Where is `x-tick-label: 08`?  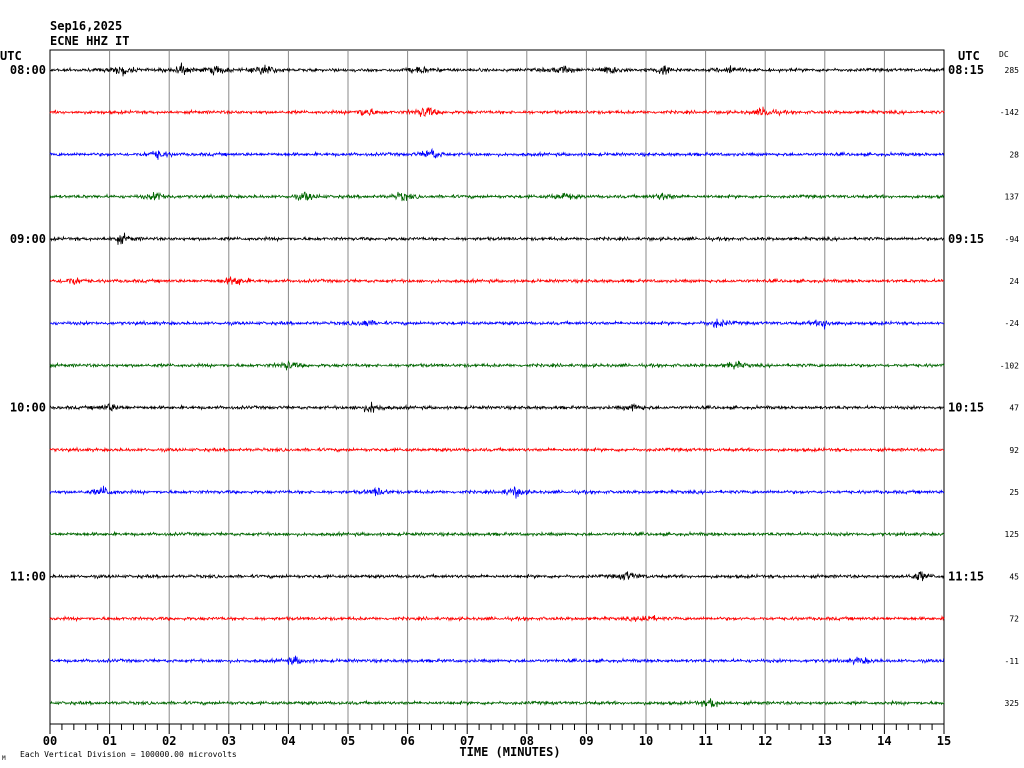 x-tick-label: 08 is located at coordinates (527, 741).